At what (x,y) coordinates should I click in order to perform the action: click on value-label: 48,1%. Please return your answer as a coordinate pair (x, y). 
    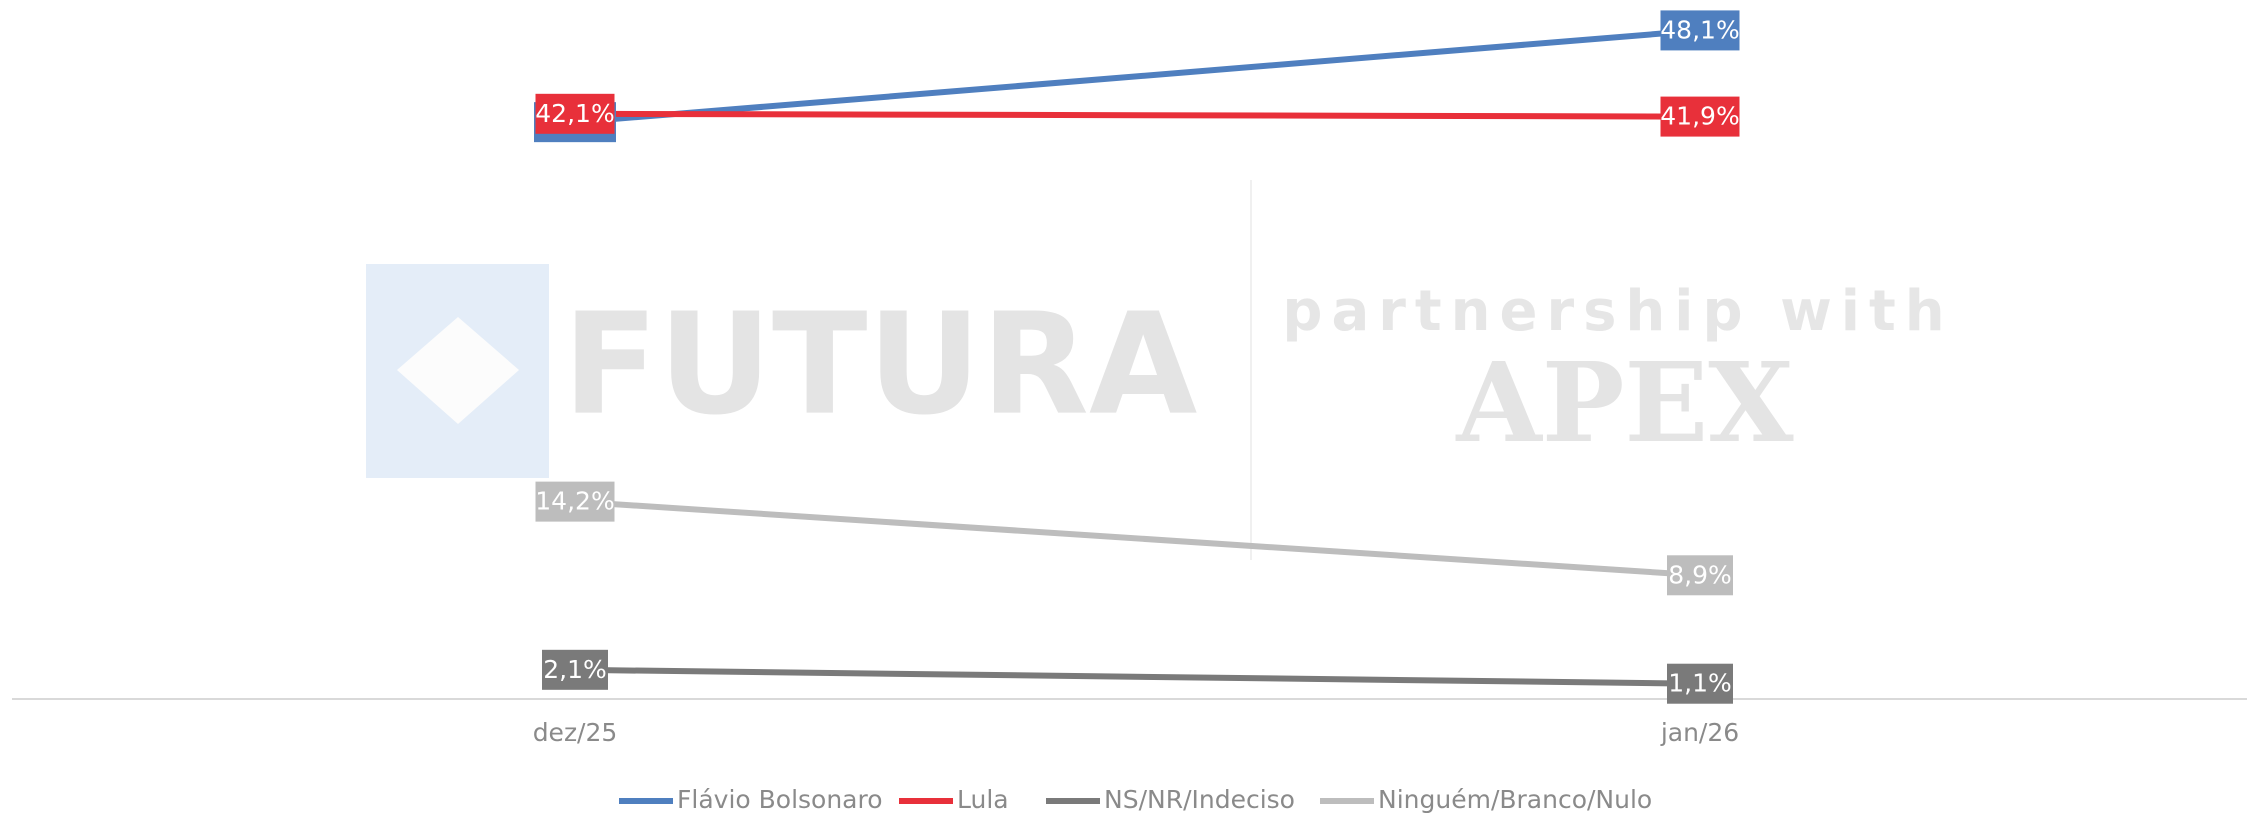
    Looking at the image, I should click on (1699, 29).